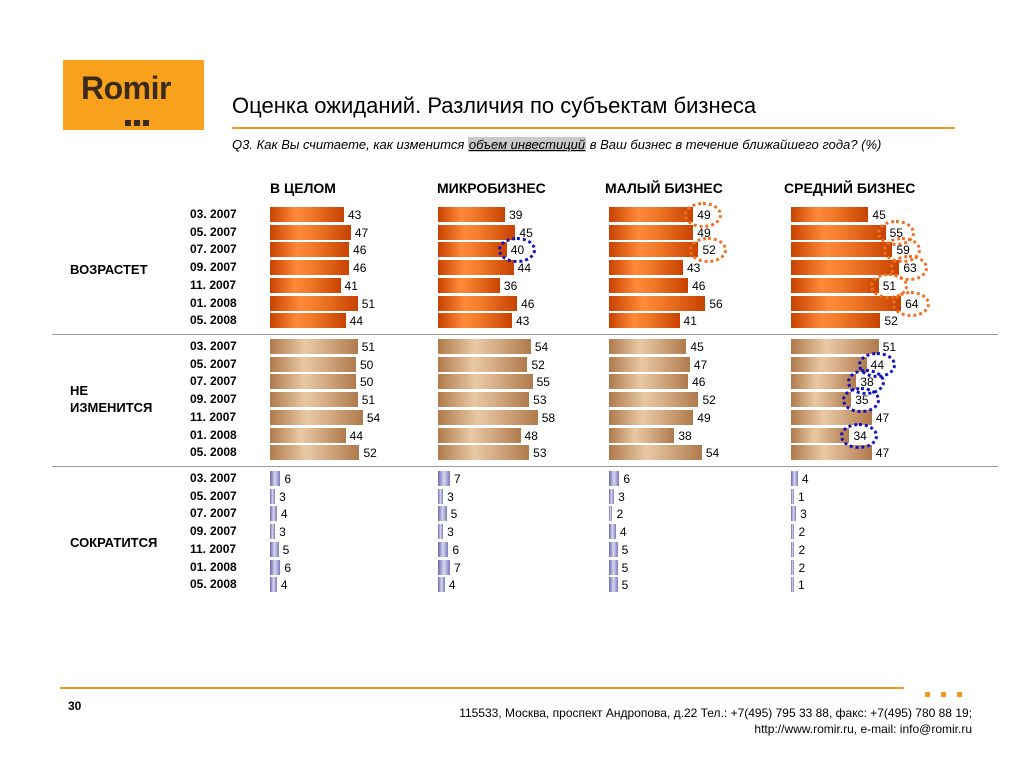 This screenshot has height=768, width=1024. What do you see at coordinates (538, 364) in the screenshot?
I see `data-label: 52` at bounding box center [538, 364].